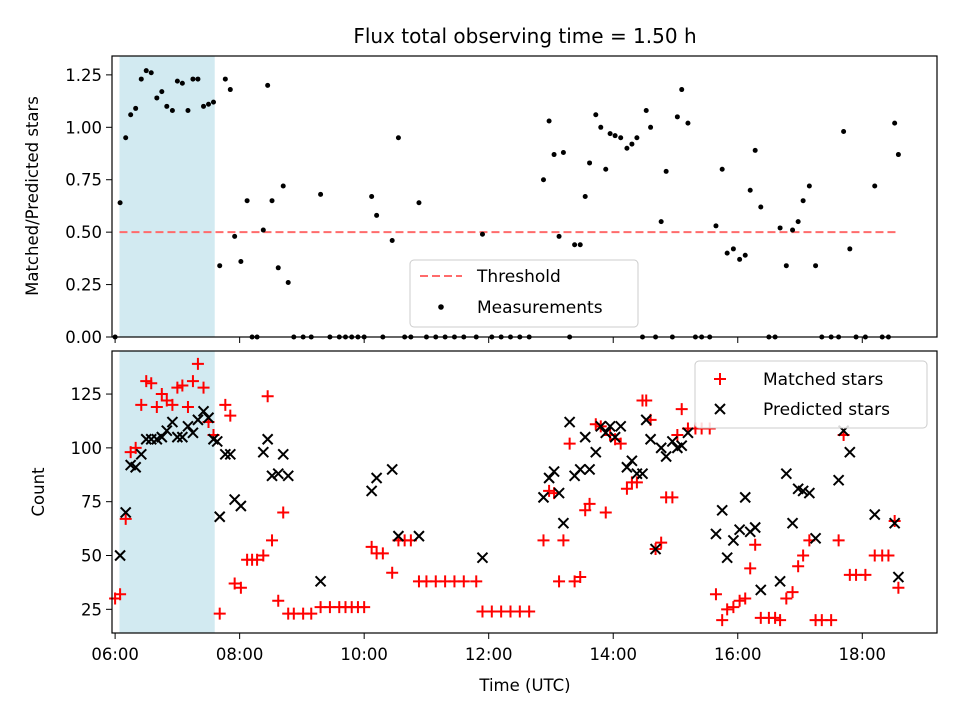  I want to click on y-tick-label: 0.50, so click(83, 232).